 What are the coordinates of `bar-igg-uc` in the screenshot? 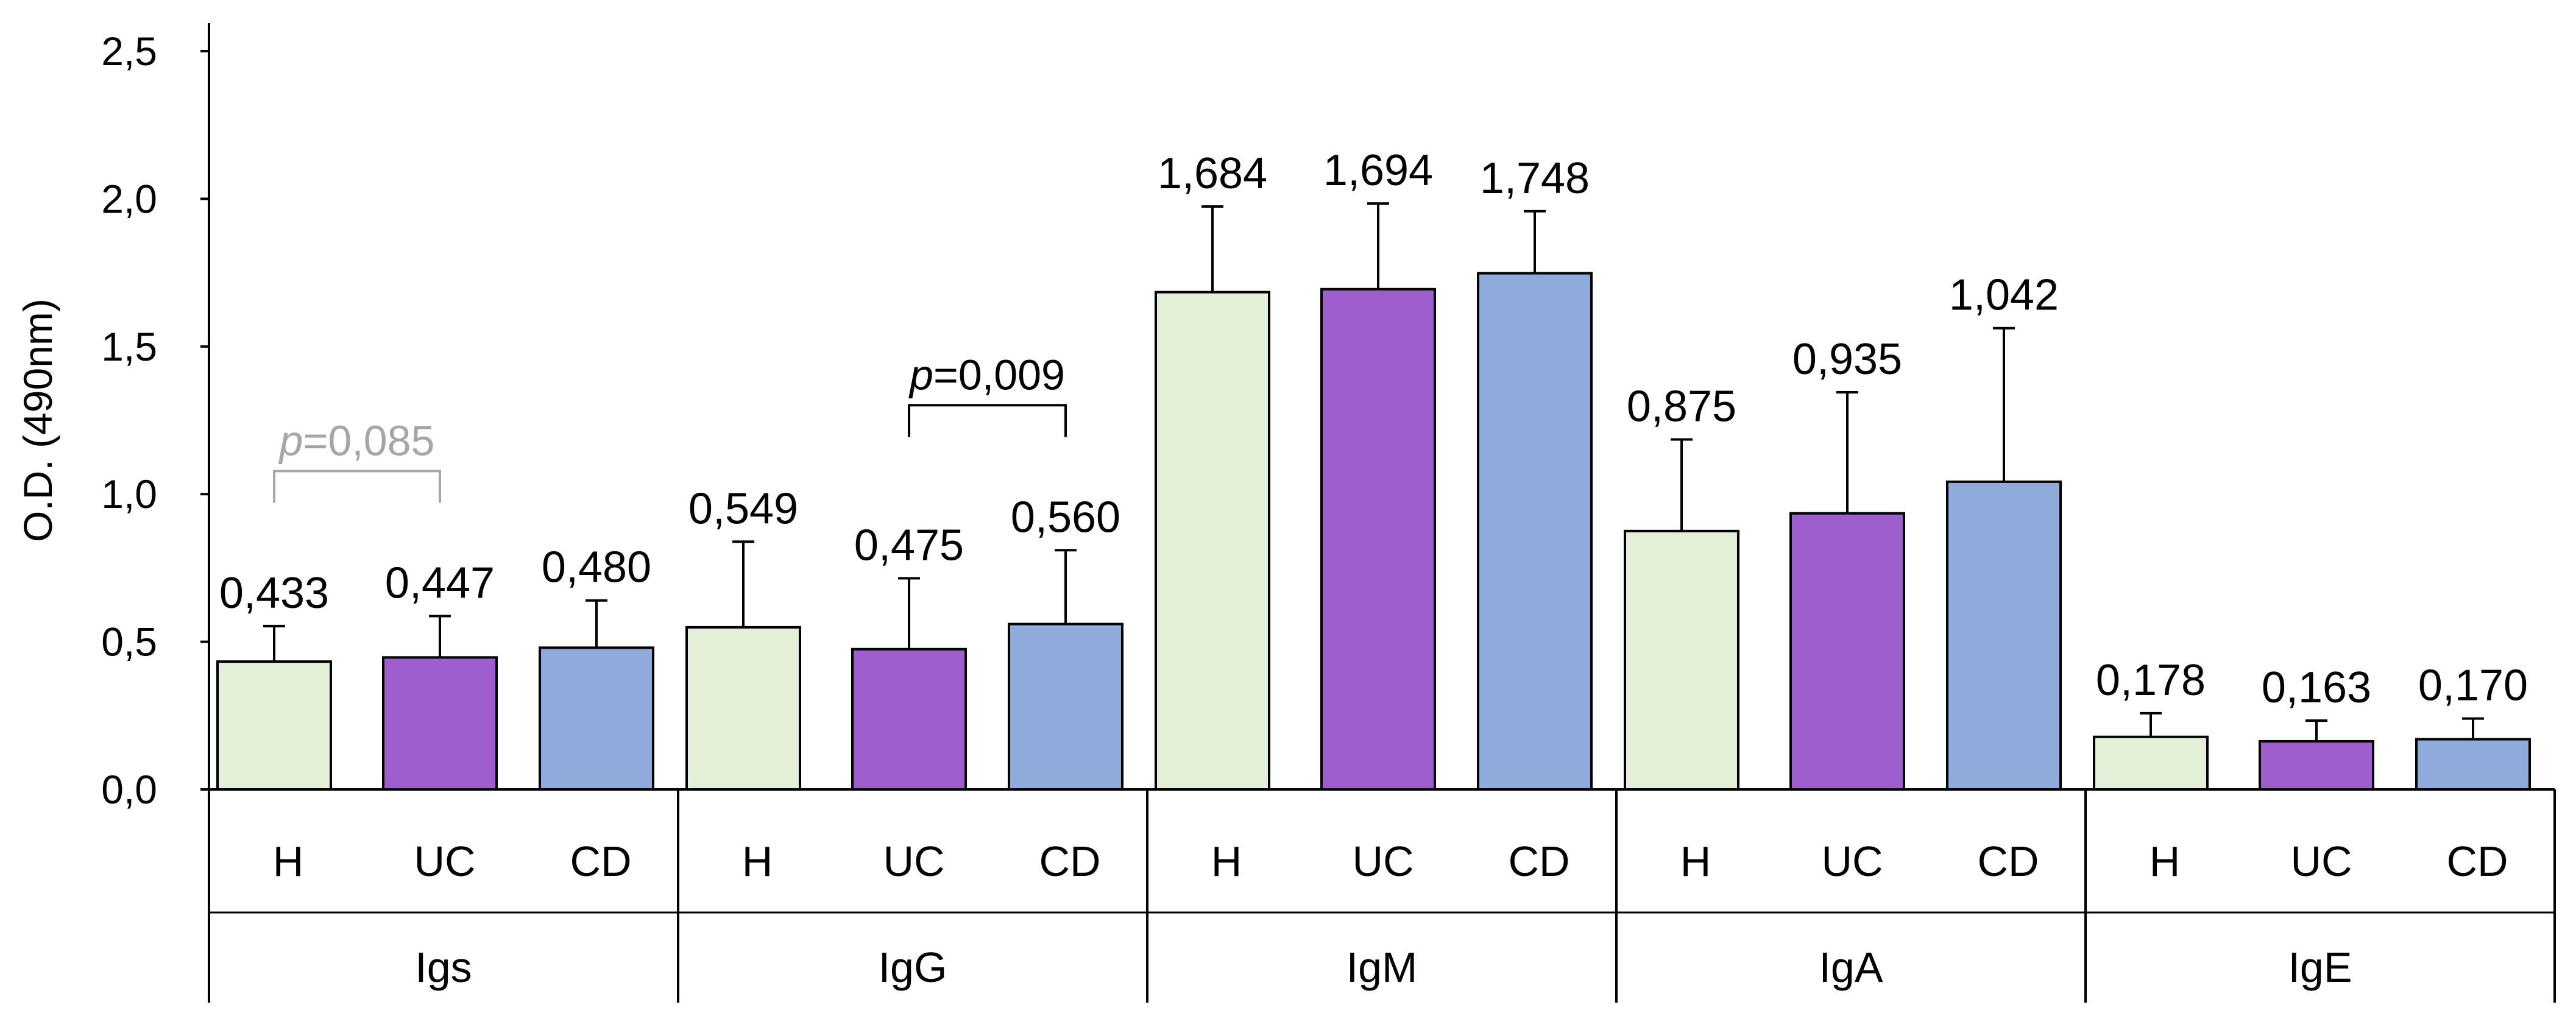 It's located at (909, 719).